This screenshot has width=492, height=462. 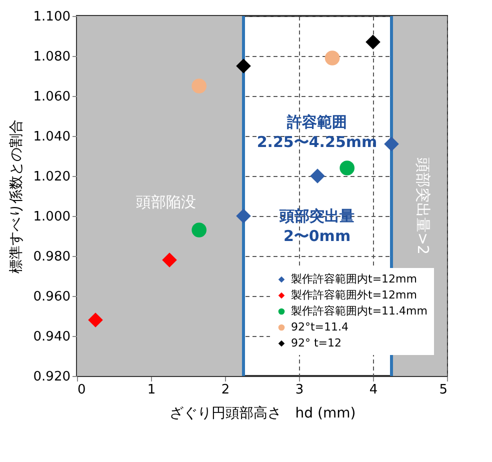 What do you see at coordinates (51, 337) in the screenshot?
I see `y-tick-label: 0.940` at bounding box center [51, 337].